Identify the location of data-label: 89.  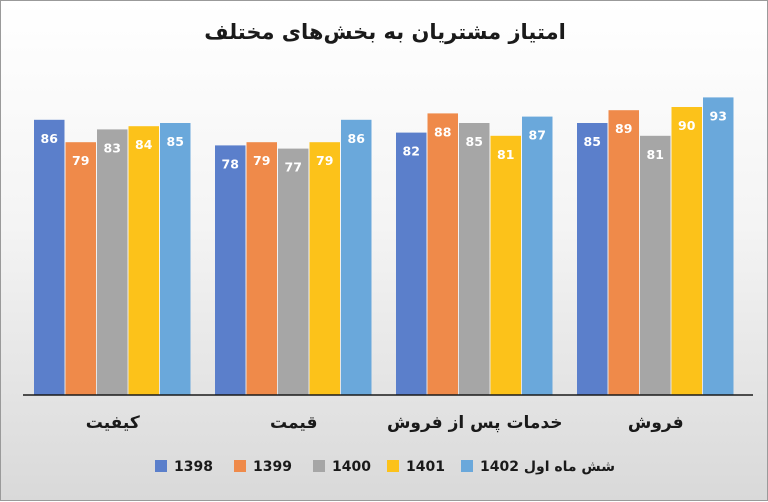
(623, 128).